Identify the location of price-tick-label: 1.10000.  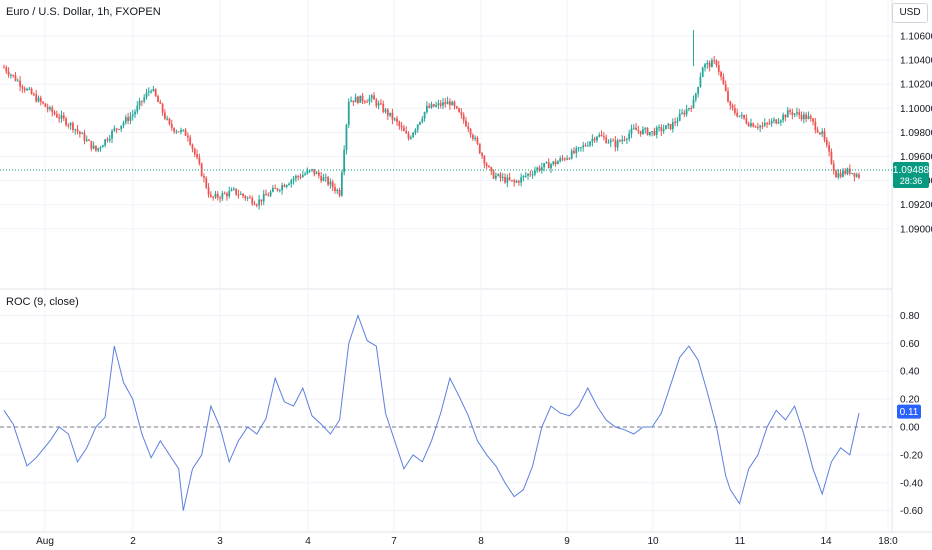
(916, 109).